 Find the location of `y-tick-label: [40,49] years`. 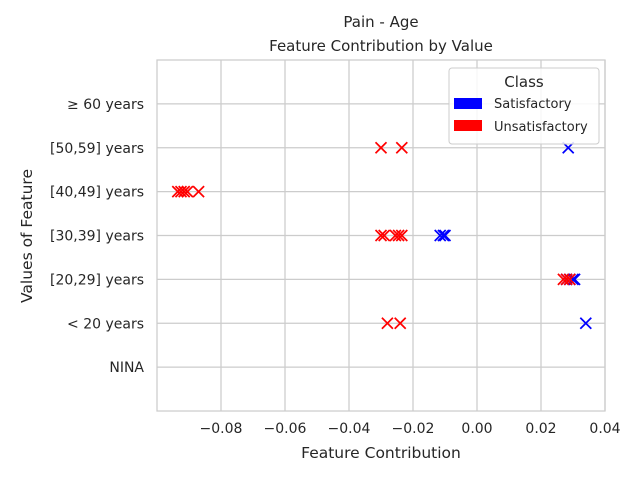

y-tick-label: [40,49] years is located at coordinates (97, 193).